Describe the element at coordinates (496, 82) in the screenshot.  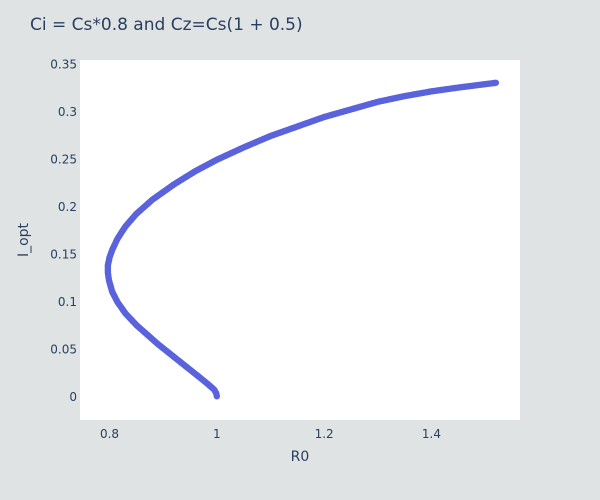
I see `data-point` at that location.